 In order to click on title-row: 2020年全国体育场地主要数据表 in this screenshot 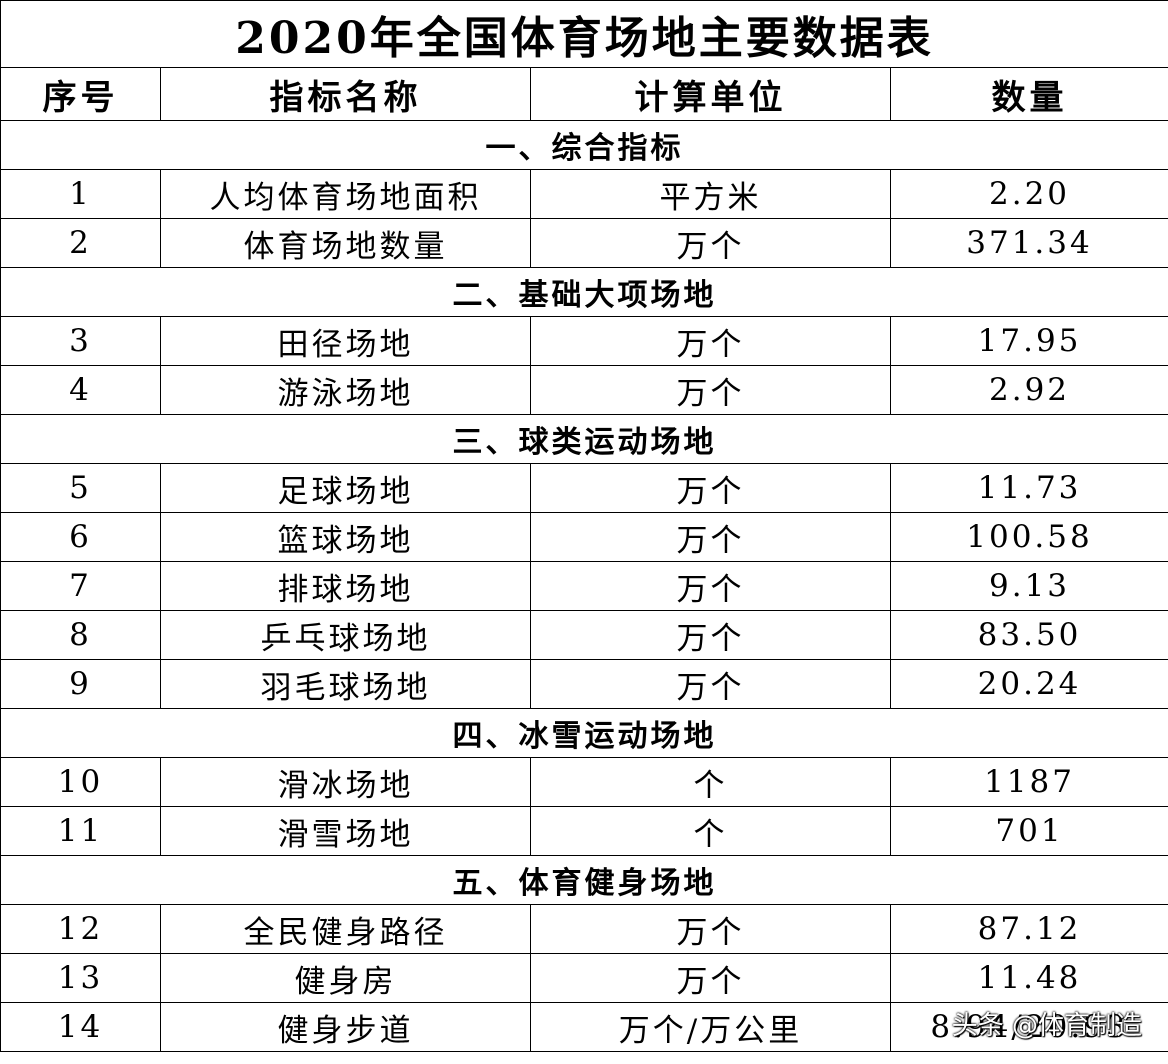, I will do `click(584, 34)`.